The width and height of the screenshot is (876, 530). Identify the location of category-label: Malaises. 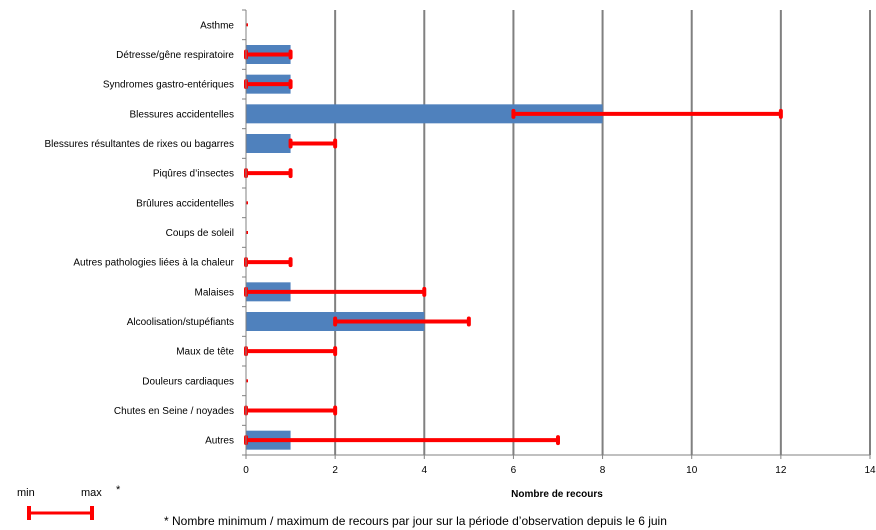
(214, 292).